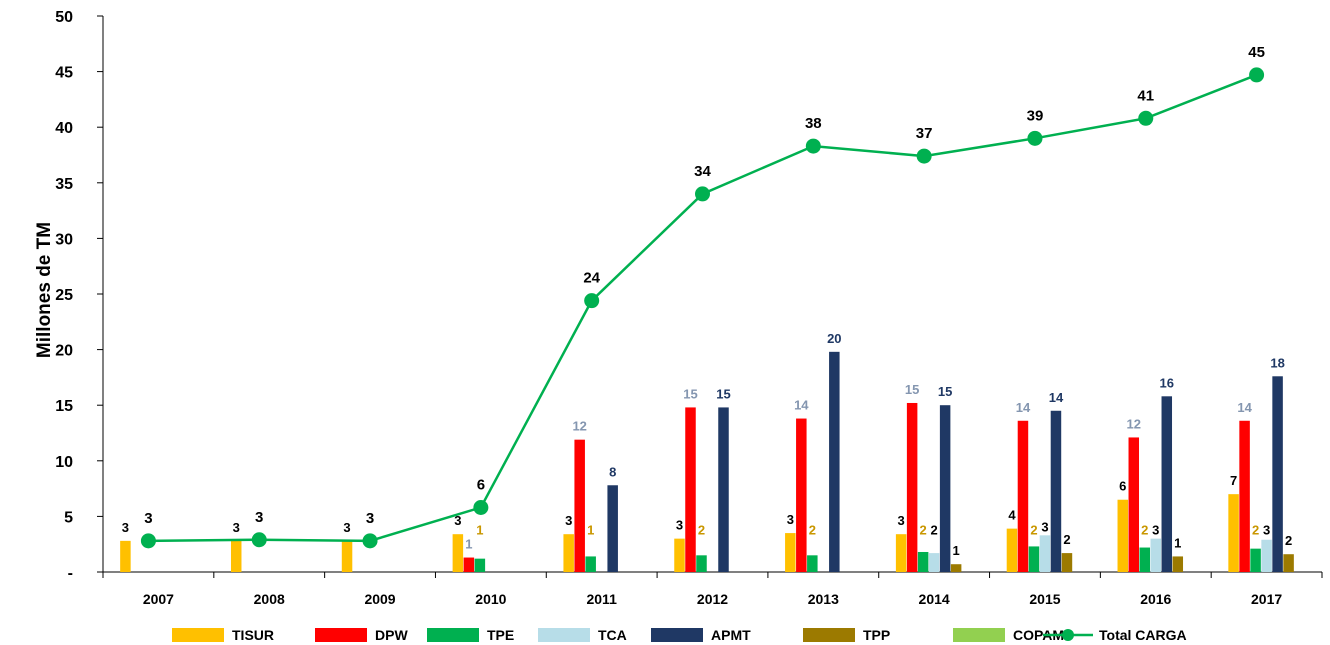 Image resolution: width=1330 pixels, height=645 pixels. I want to click on total-carga-point-2011, so click(592, 301).